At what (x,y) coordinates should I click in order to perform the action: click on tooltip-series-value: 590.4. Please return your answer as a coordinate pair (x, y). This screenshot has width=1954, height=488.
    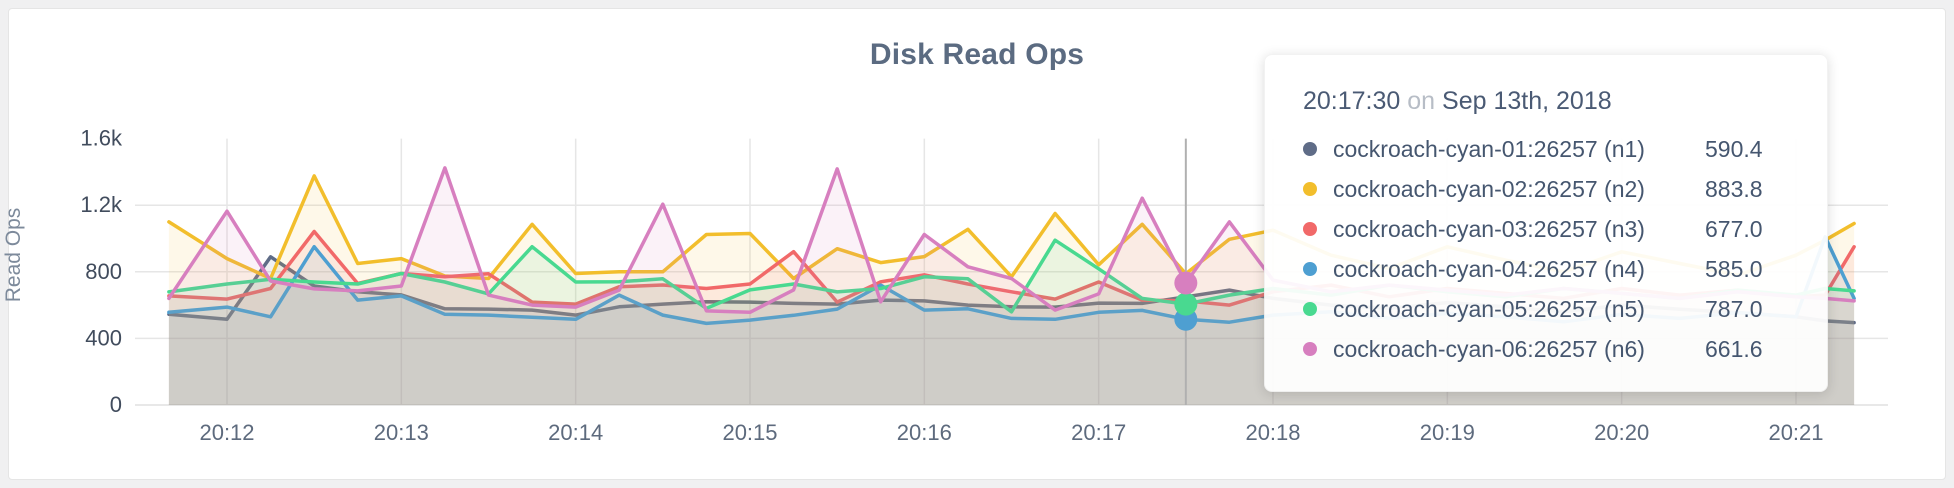
    Looking at the image, I should click on (1734, 148).